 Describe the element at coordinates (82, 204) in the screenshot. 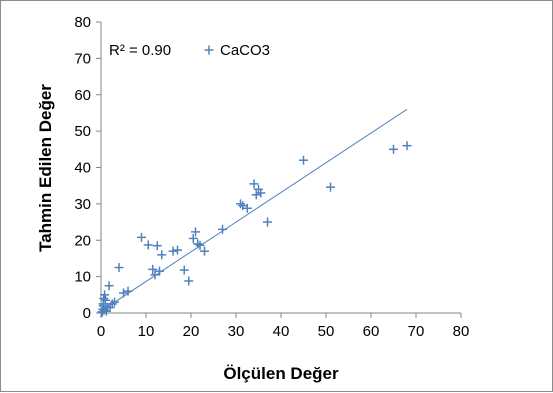

I see `y-tick-label: 30` at that location.